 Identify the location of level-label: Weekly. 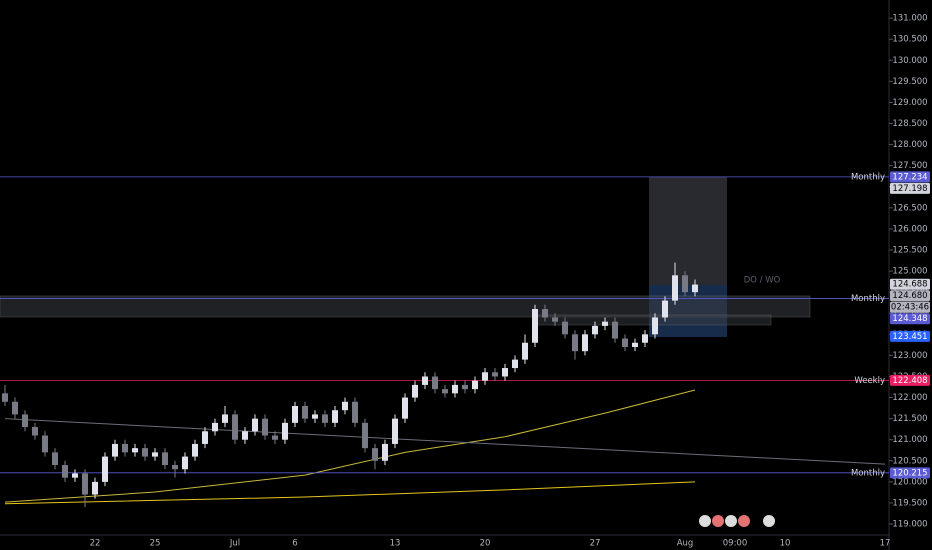
(869, 381).